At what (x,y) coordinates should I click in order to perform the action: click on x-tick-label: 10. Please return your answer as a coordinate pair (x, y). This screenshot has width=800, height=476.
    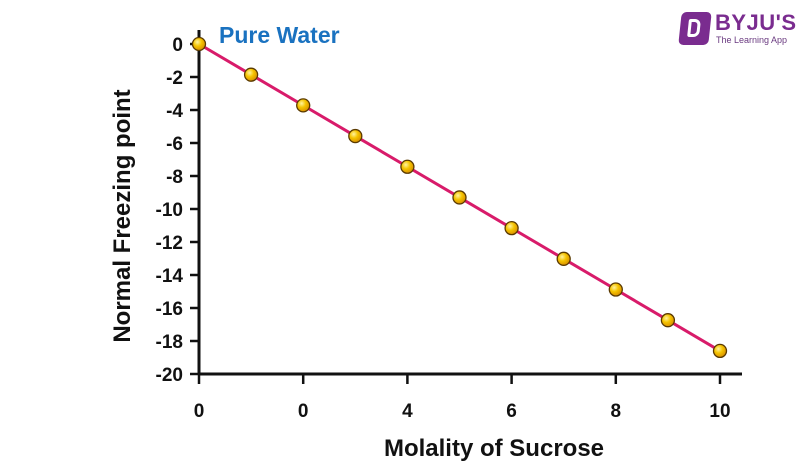
    Looking at the image, I should click on (719, 411).